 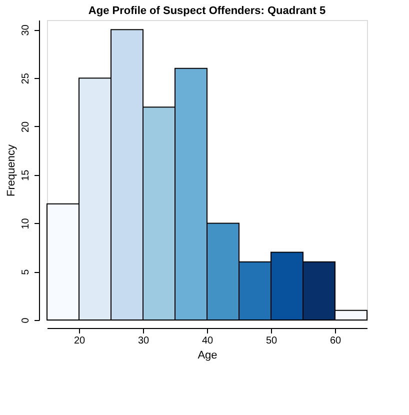 What do you see at coordinates (207, 11) in the screenshot?
I see `chart-title: Age Profile of Suspect Offenders: Quadrant 5` at bounding box center [207, 11].